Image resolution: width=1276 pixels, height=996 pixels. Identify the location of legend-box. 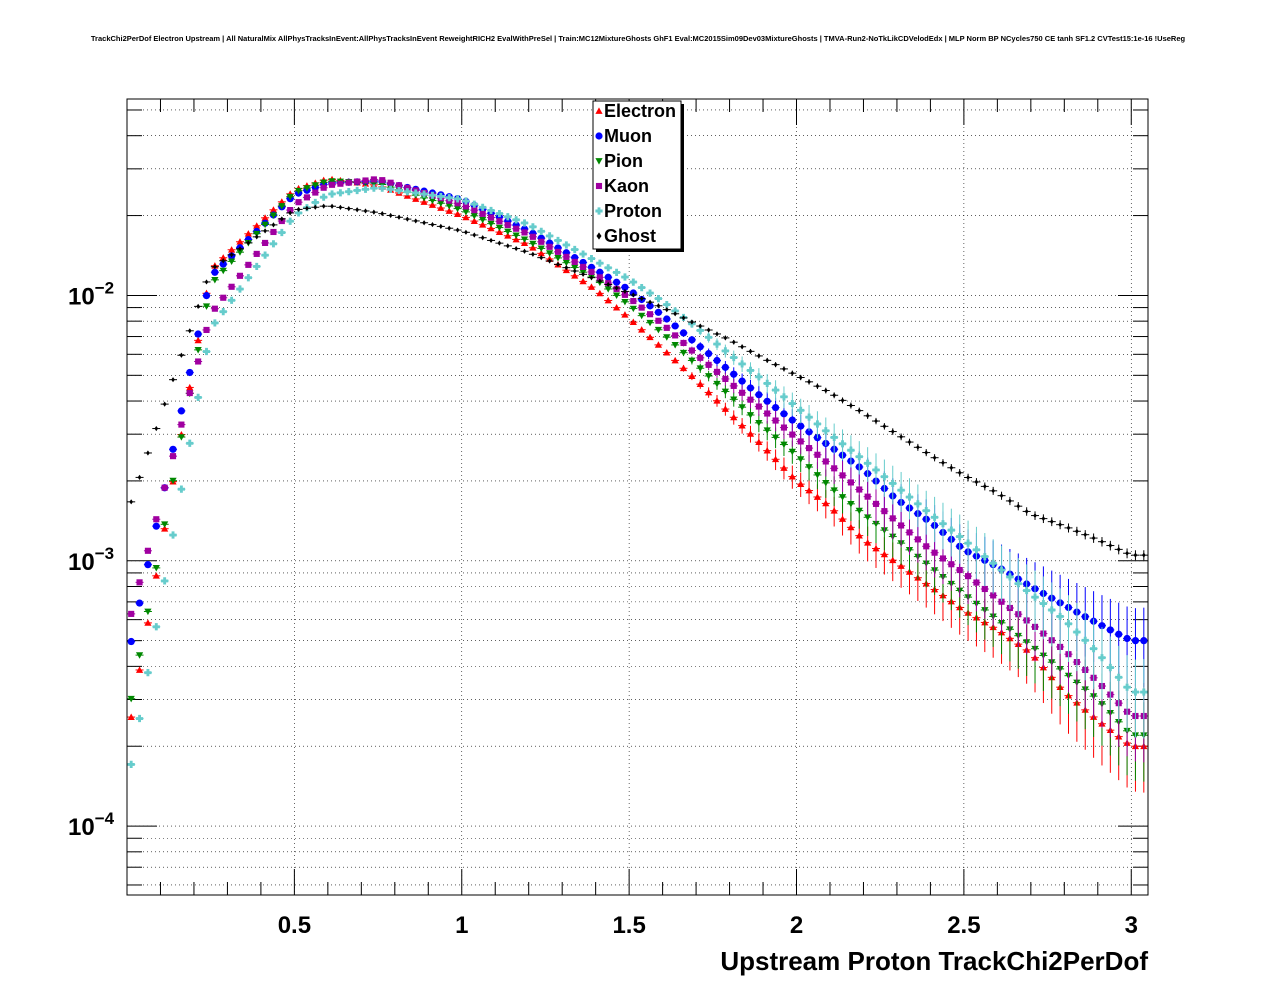
(637, 175).